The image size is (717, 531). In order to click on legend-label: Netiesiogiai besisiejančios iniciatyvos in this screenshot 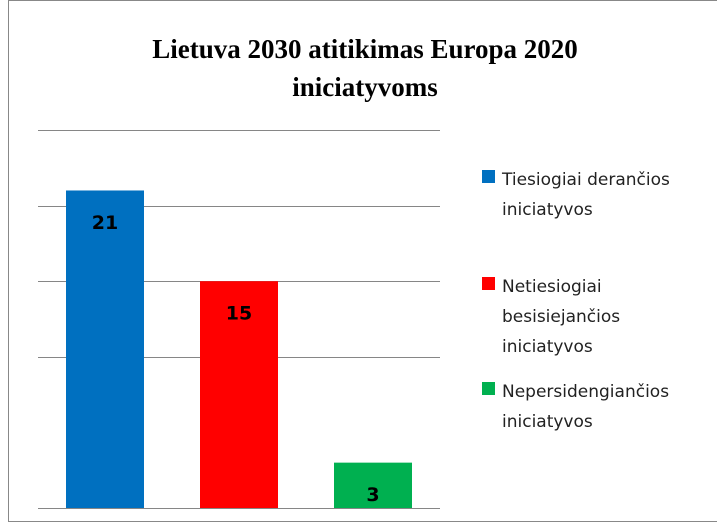, I will do `click(561, 317)`.